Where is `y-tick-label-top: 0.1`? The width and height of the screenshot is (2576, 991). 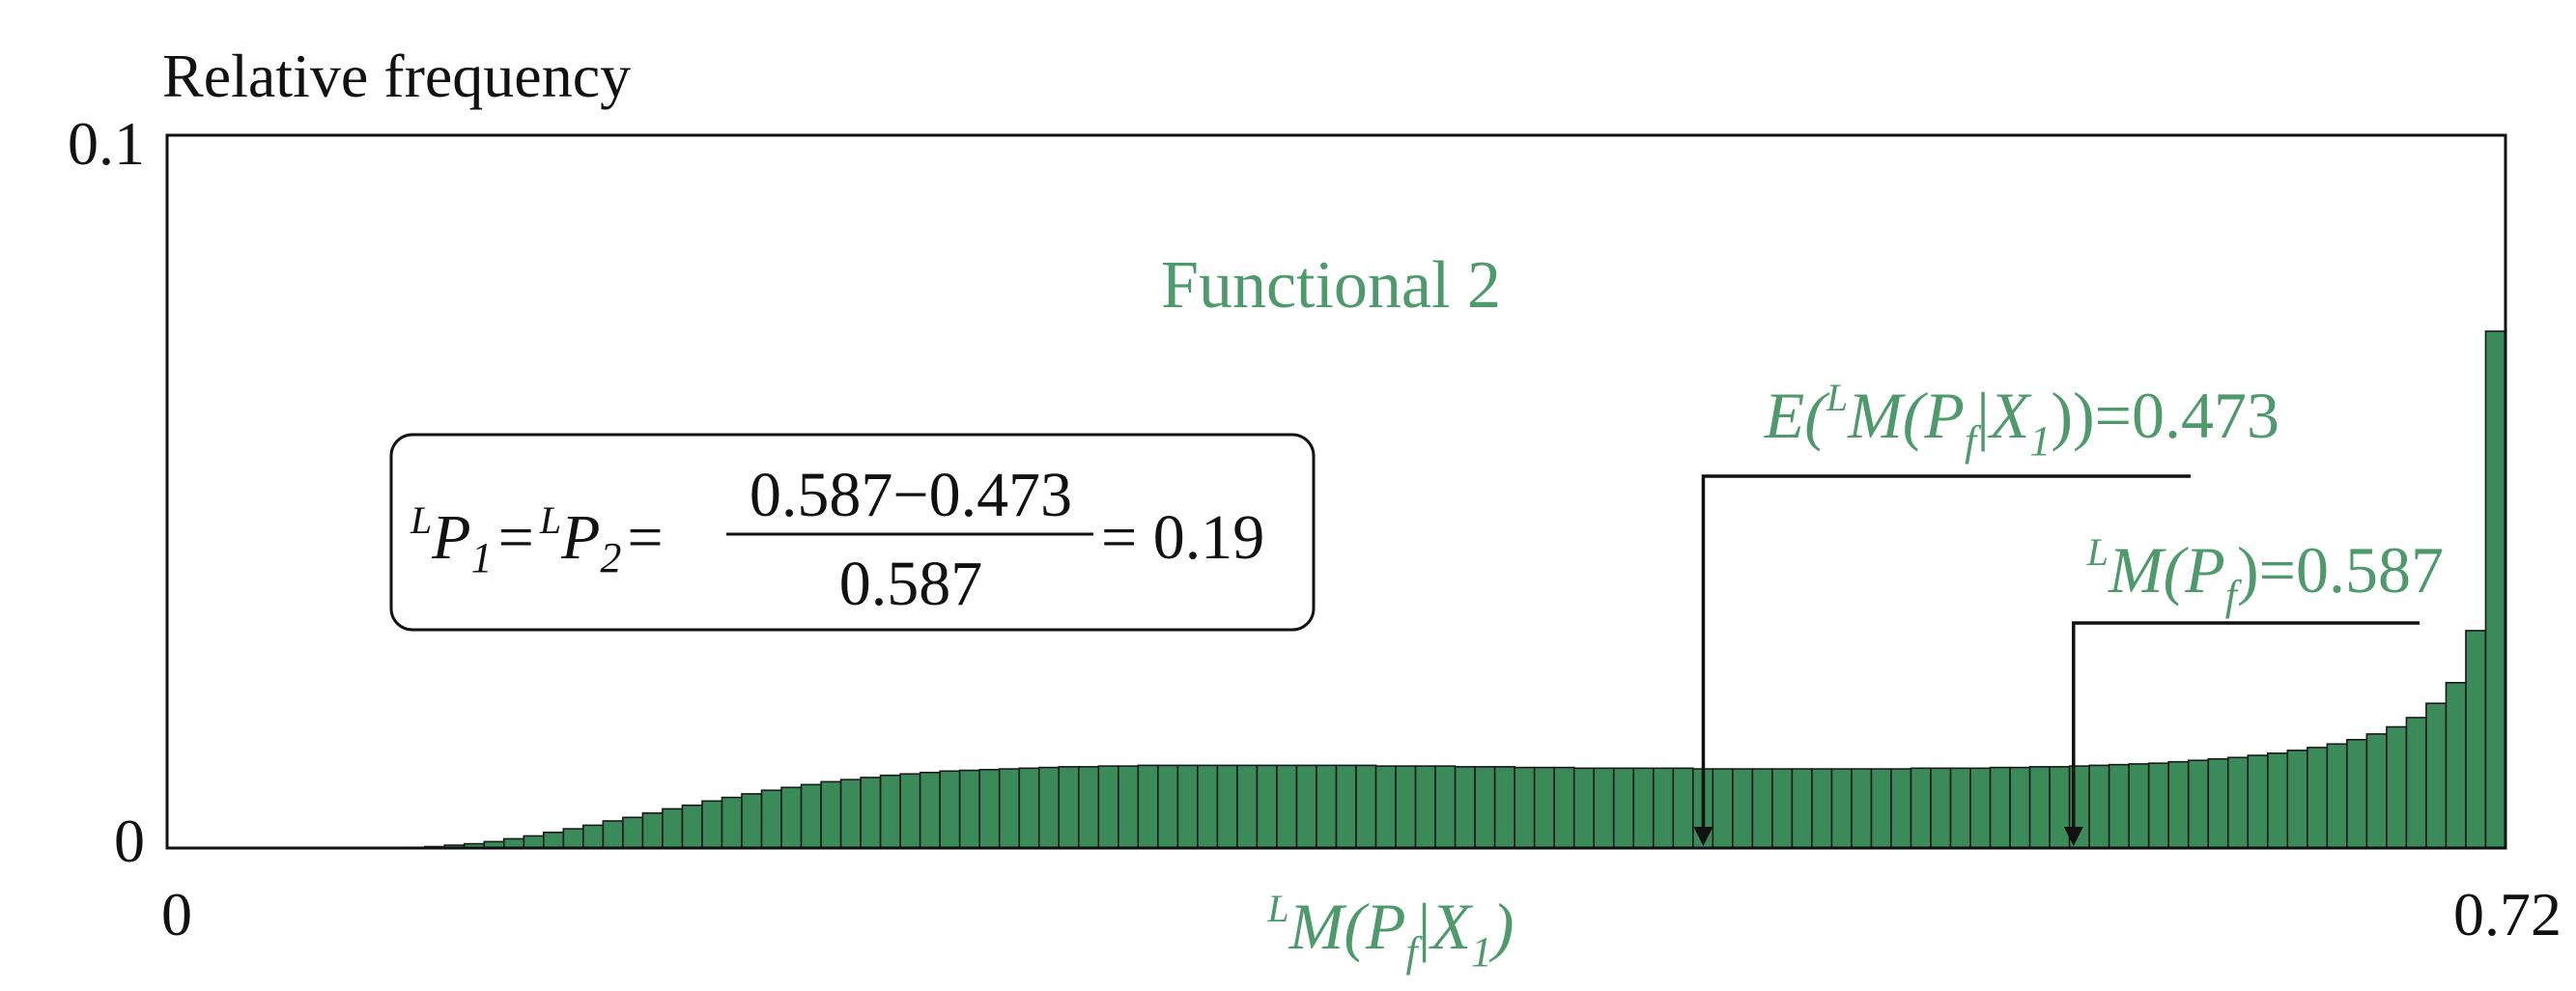 y-tick-label-top: 0.1 is located at coordinates (106, 143).